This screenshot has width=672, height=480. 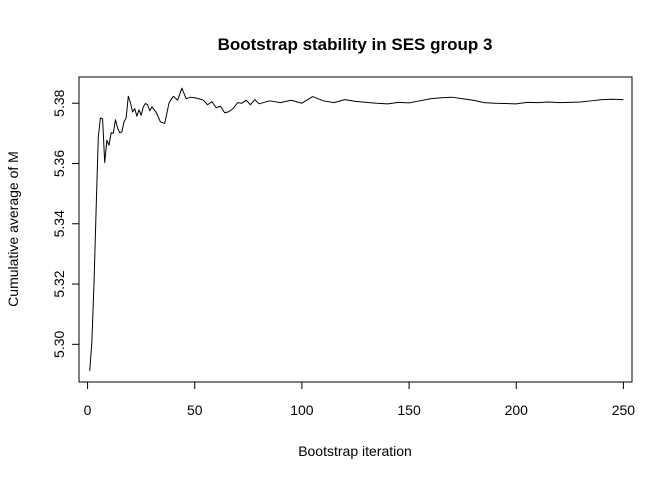 I want to click on x-tick-label: 200, so click(x=517, y=410).